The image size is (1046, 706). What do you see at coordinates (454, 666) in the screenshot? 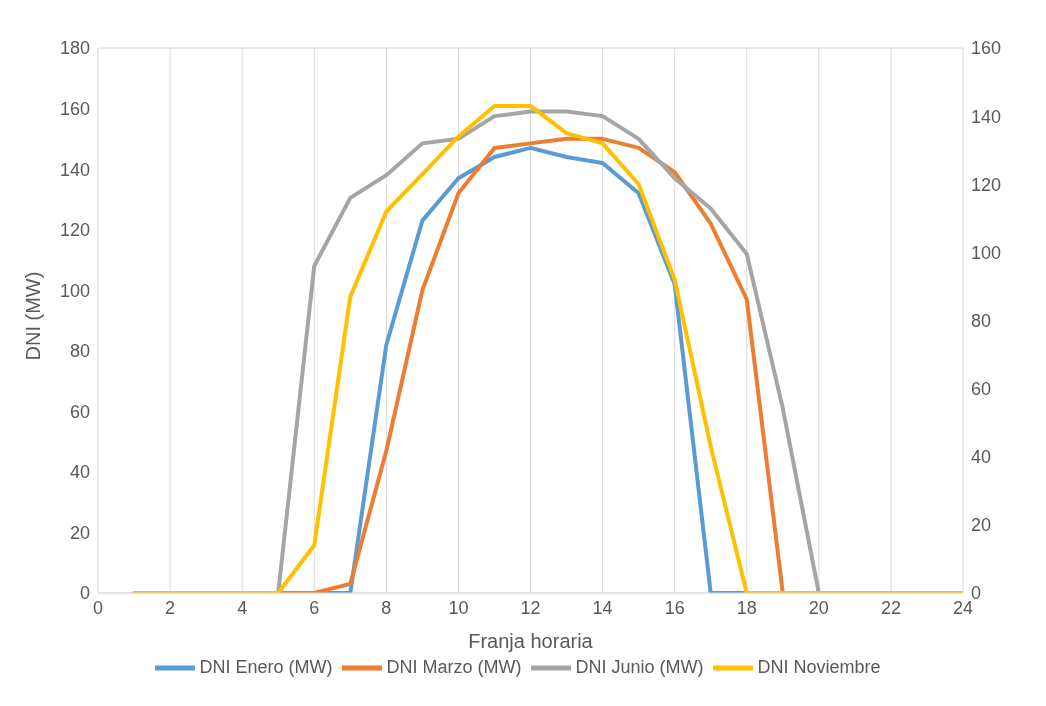
I see `legend-label: DNI Marzo (MW)` at bounding box center [454, 666].